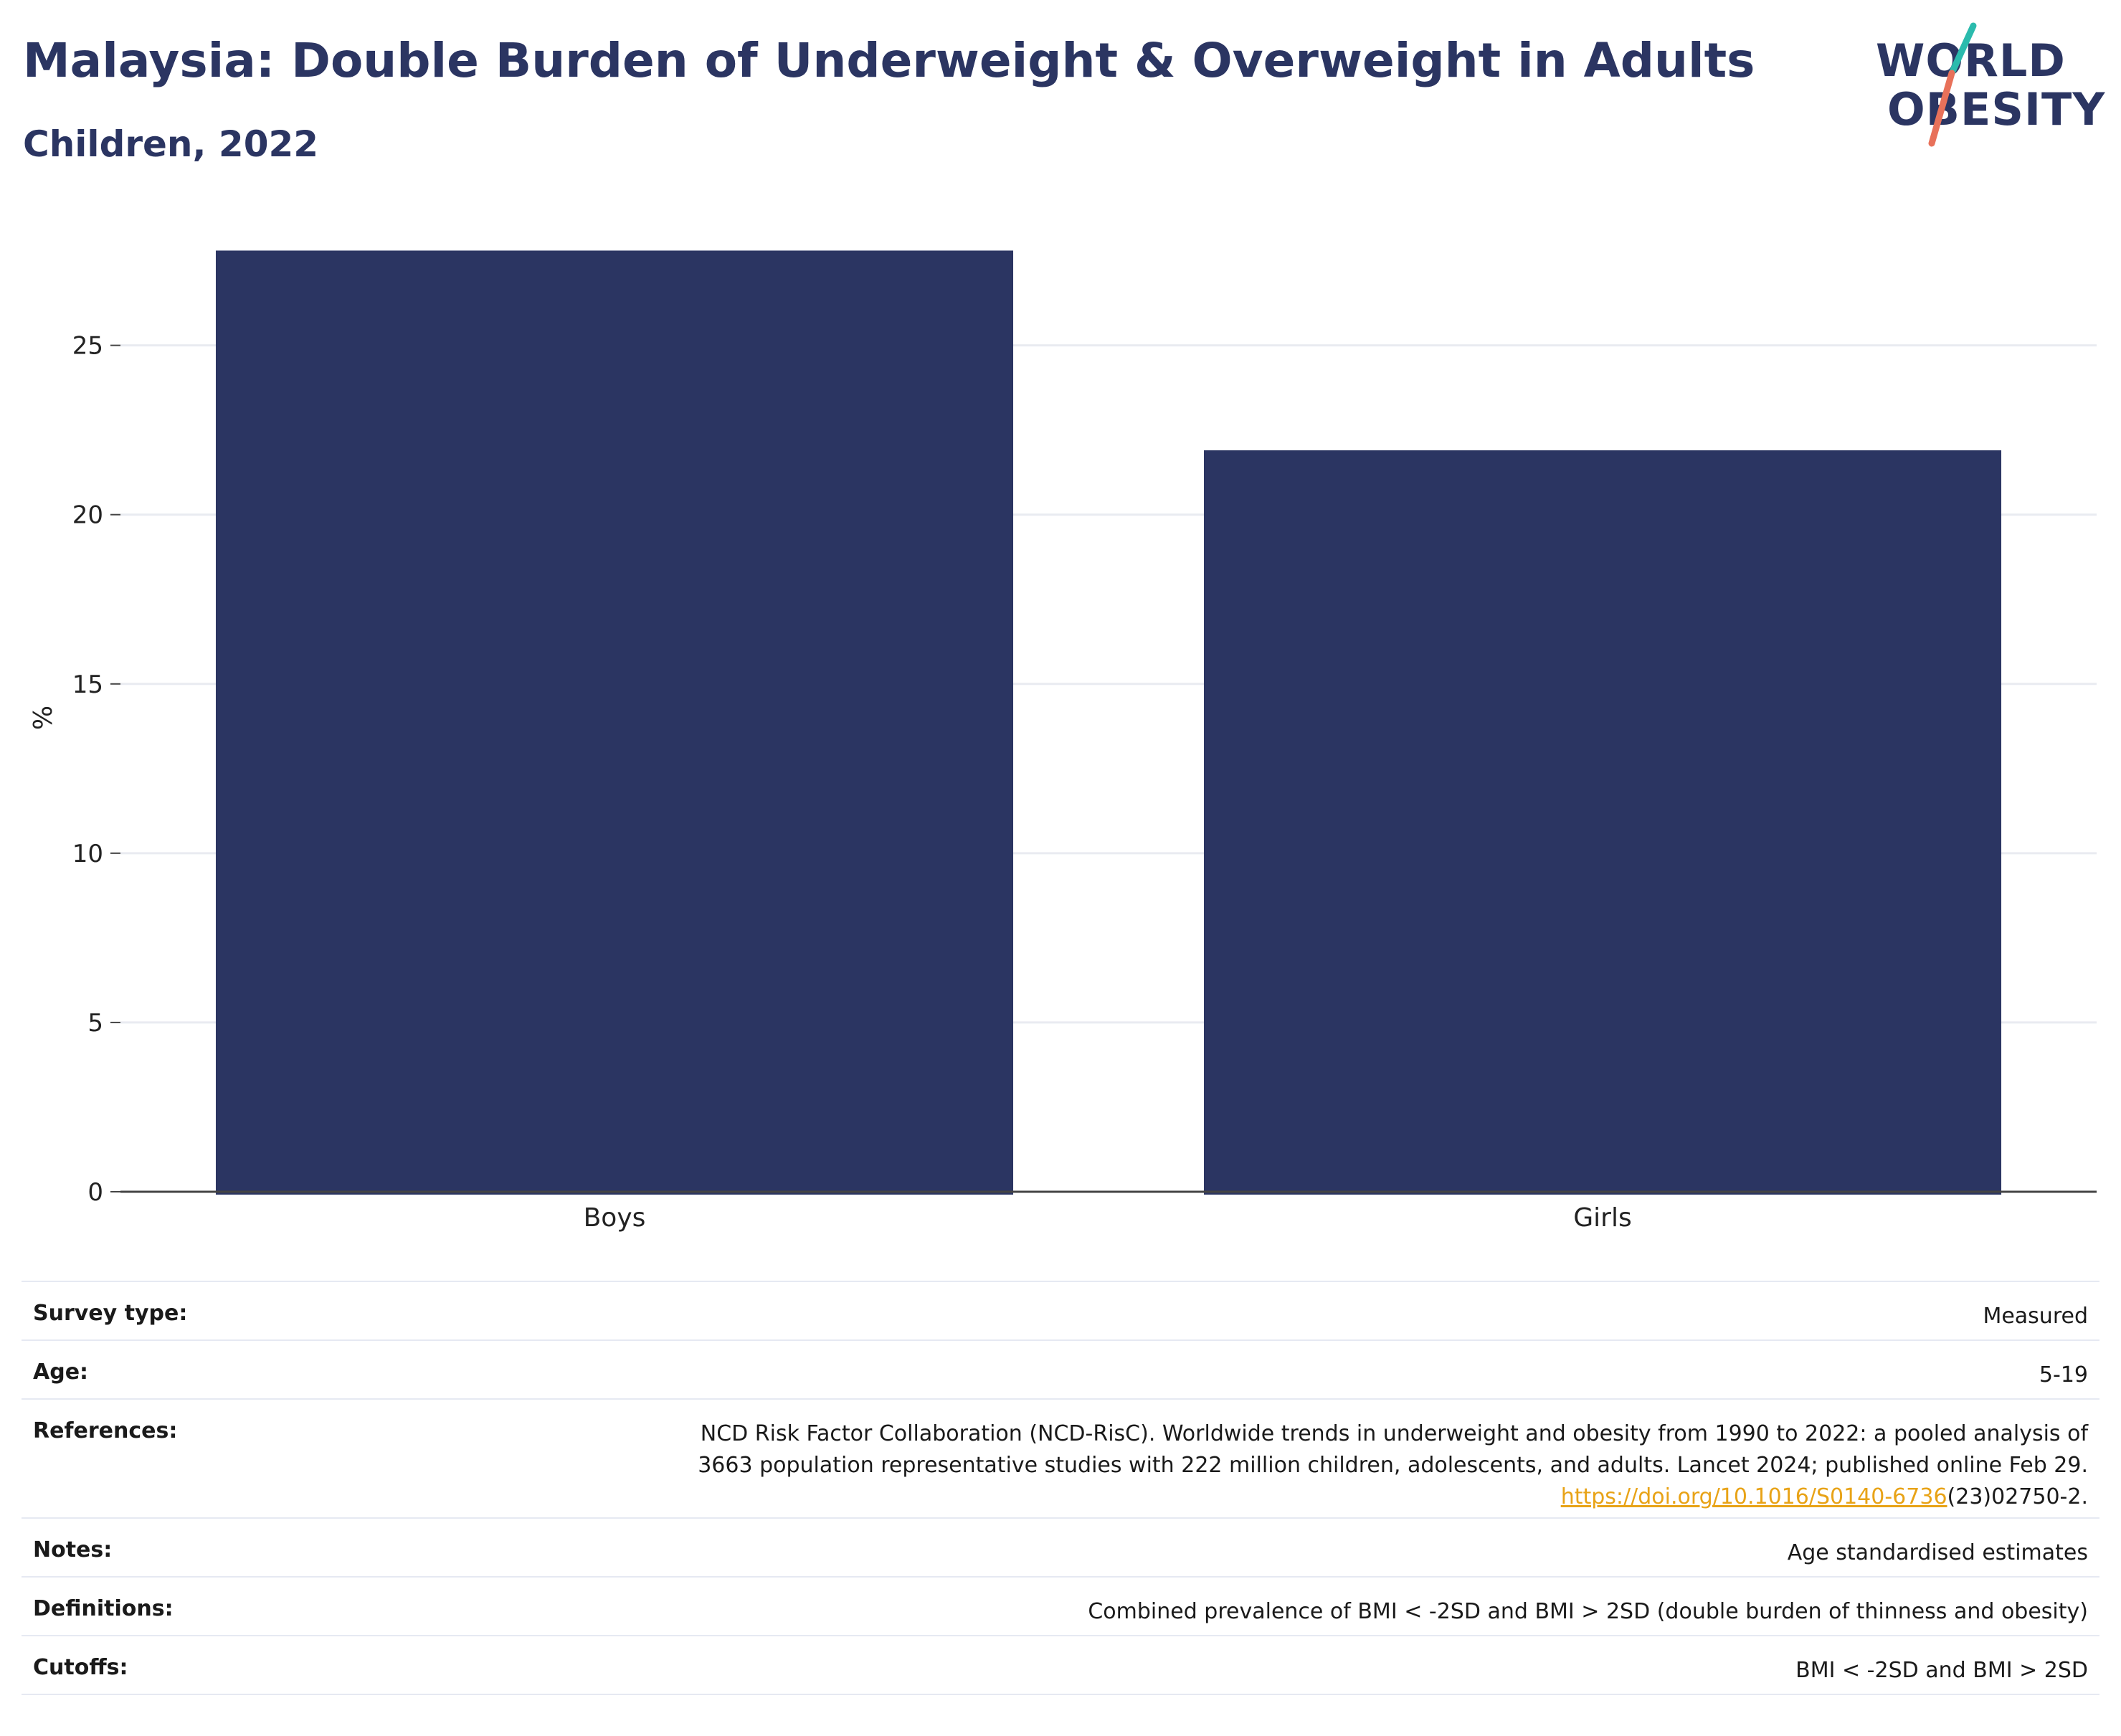  Describe the element at coordinates (171, 144) in the screenshot. I see `chart-subtitle: Children, 2022` at that location.